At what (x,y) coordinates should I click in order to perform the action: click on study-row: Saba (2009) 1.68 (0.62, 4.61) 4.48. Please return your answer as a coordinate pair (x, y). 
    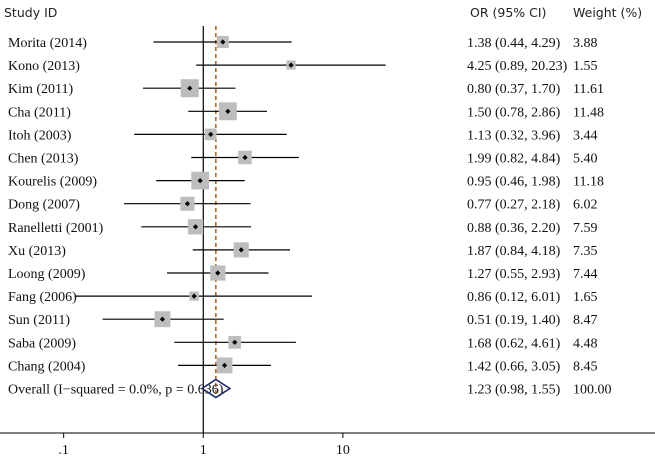
    Looking at the image, I should click on (303, 343).